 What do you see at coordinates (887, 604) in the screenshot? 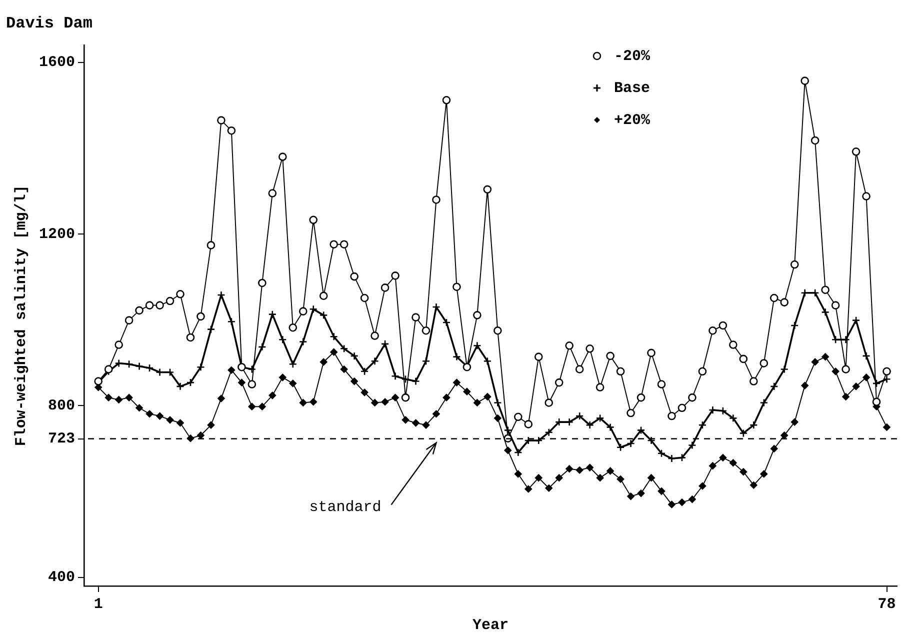
I see `x-tick-label: 78` at bounding box center [887, 604].